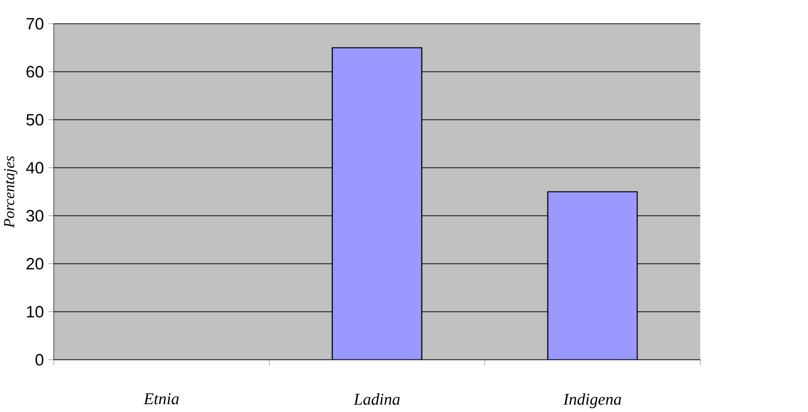 This screenshot has width=808, height=412. I want to click on x-tick-label: Ladina, so click(377, 399).